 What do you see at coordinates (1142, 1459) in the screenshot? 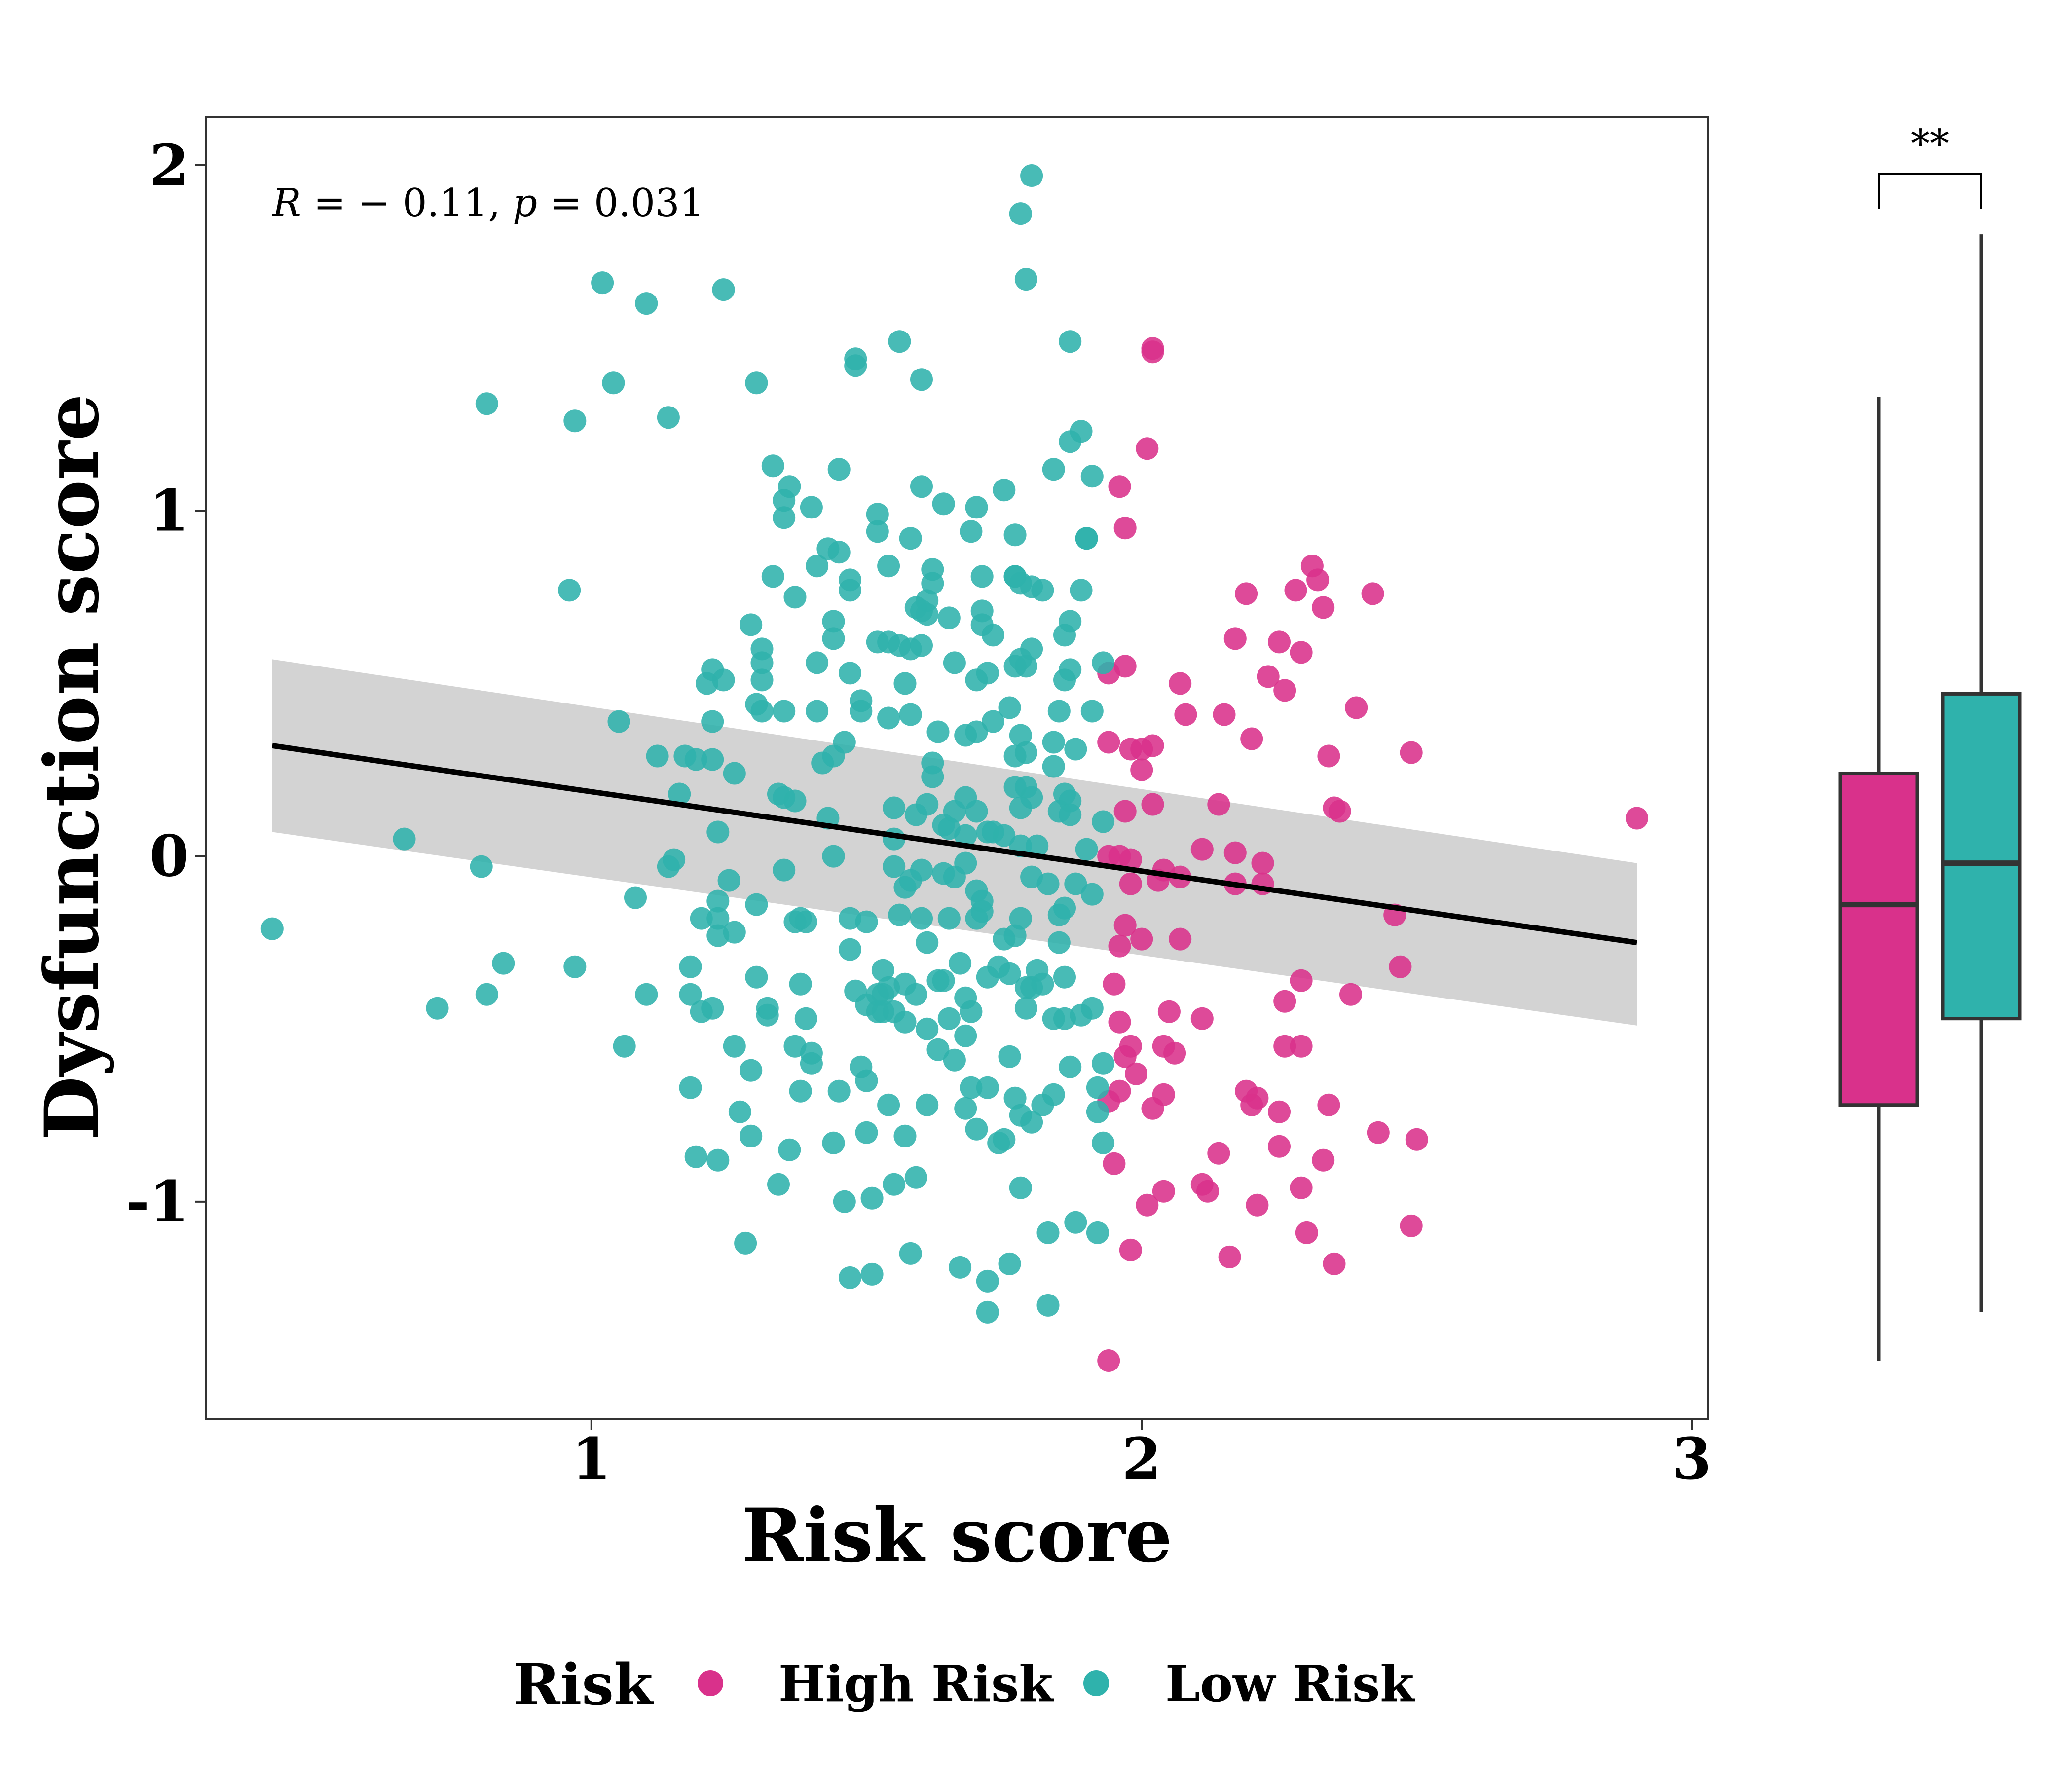
I see `x-tick-label: 2` at bounding box center [1142, 1459].